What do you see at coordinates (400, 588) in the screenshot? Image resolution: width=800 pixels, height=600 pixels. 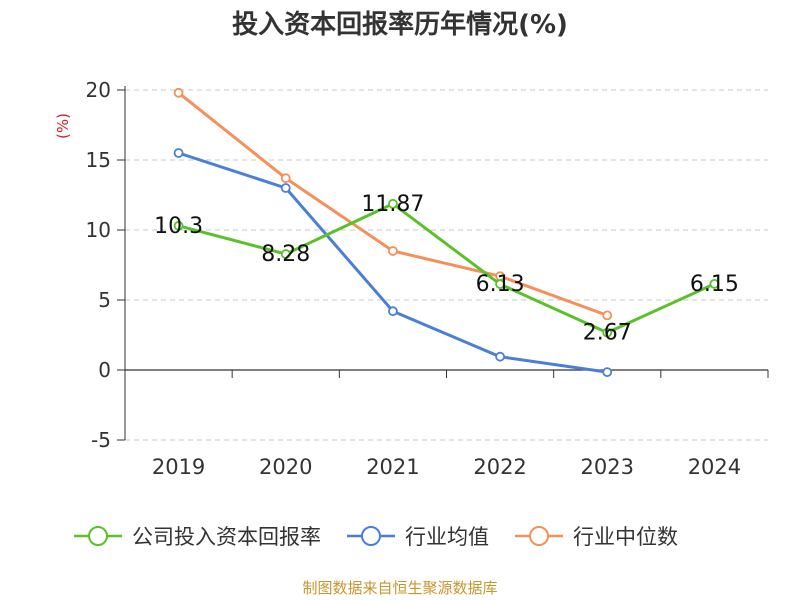 I see `source-note: 制图数据来自恒生聚源数据库` at bounding box center [400, 588].